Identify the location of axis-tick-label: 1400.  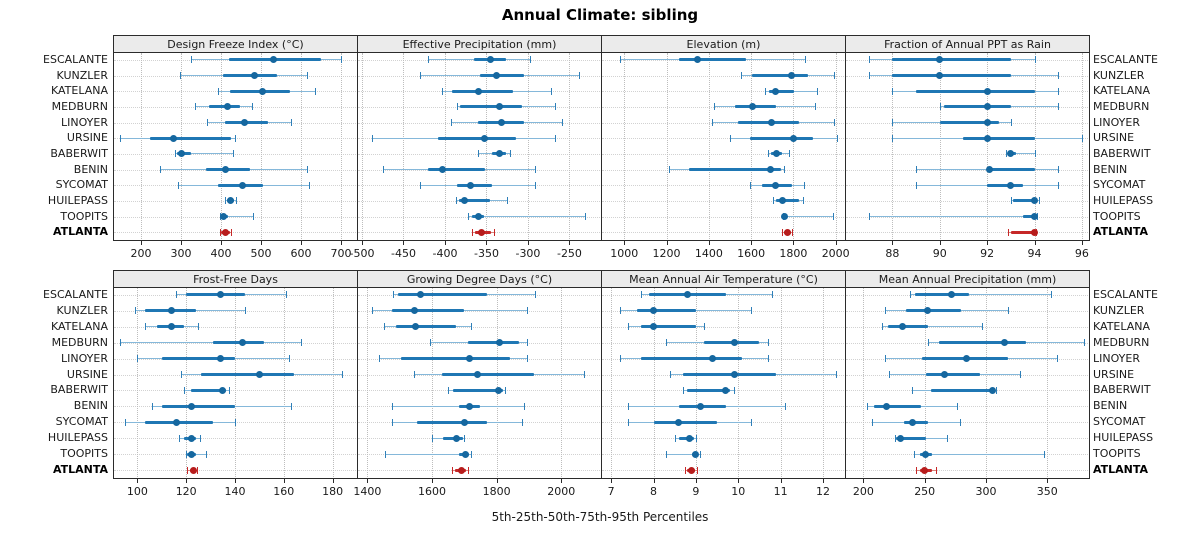
(708, 253).